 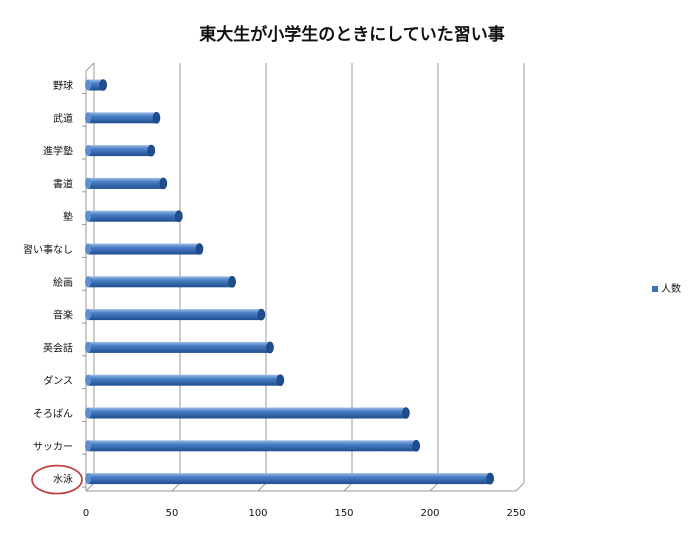 I want to click on category-label: 武道, so click(x=63, y=118).